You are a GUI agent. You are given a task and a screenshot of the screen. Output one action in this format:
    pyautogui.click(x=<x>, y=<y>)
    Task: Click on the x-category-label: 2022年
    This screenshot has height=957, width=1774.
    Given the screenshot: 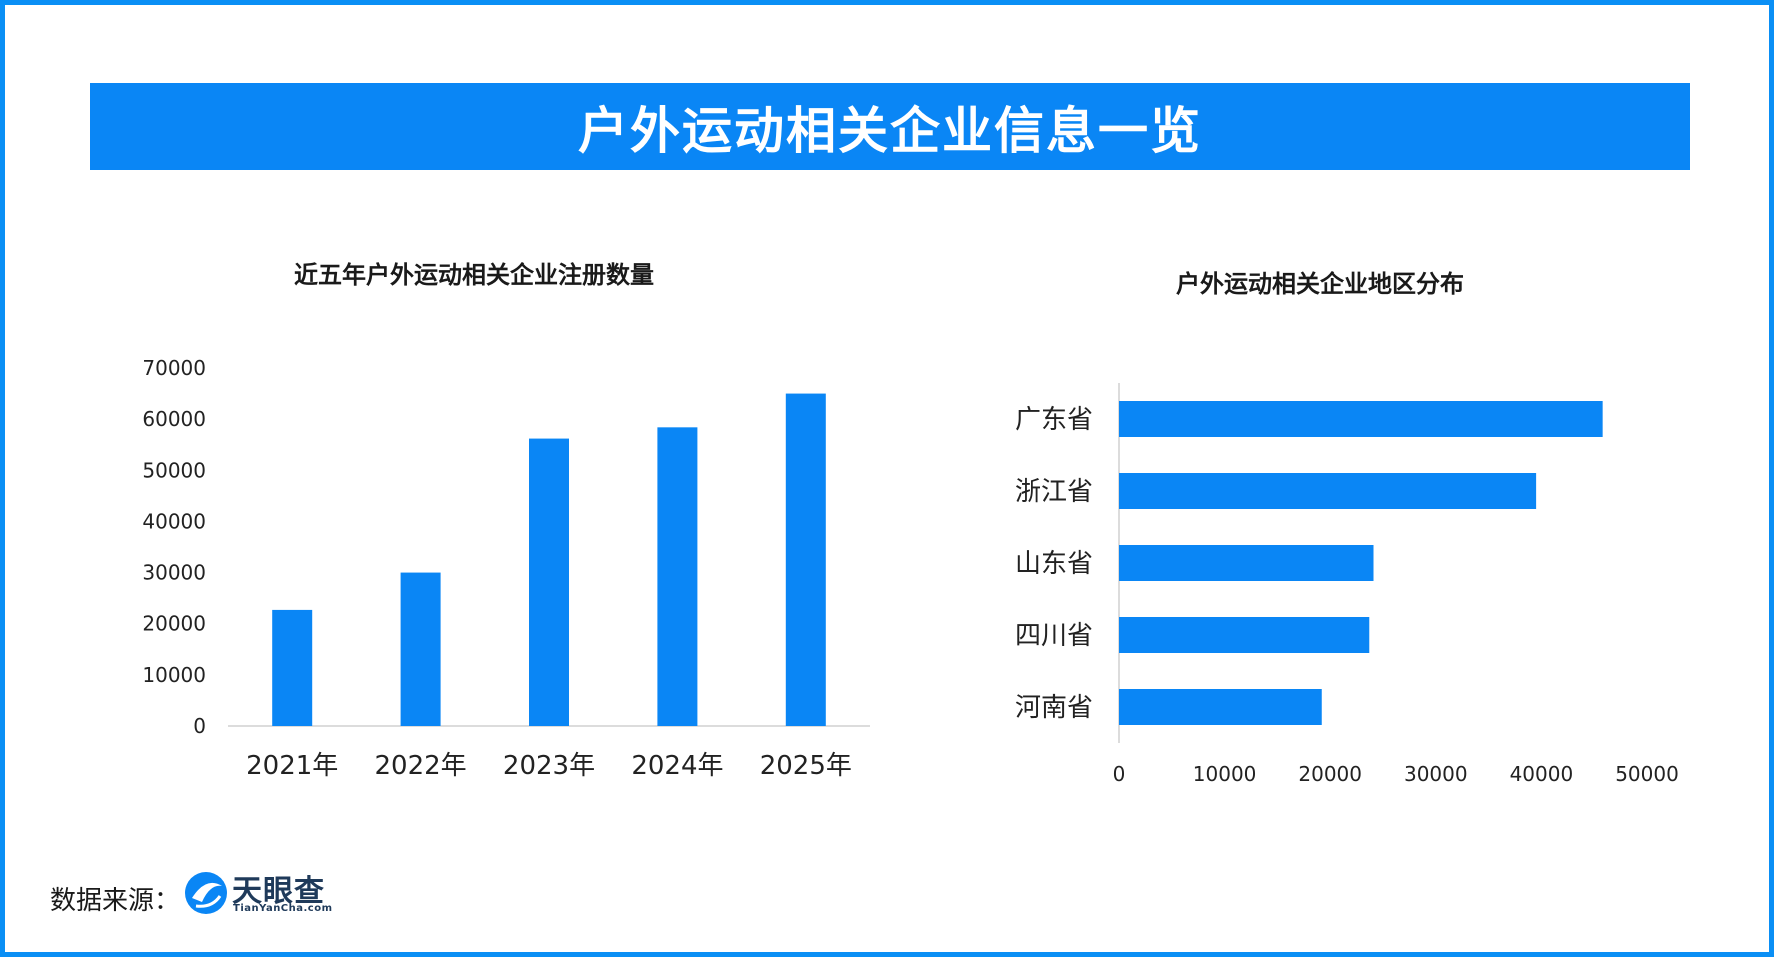 What is the action you would take?
    pyautogui.click(x=421, y=766)
    